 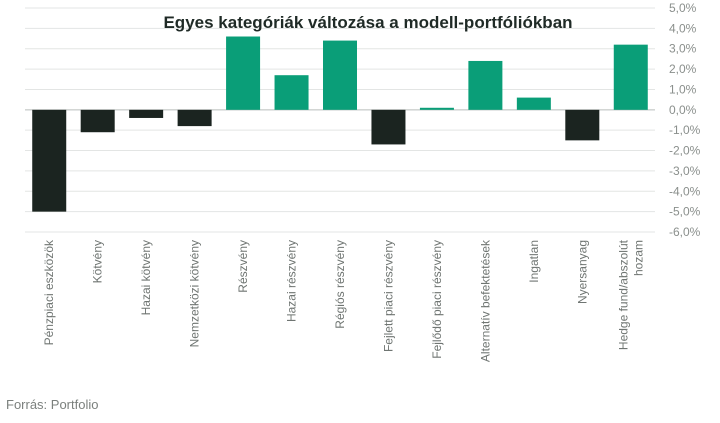 I want to click on x-tick-label: Pénzpiaci eszközök, so click(x=49, y=292).